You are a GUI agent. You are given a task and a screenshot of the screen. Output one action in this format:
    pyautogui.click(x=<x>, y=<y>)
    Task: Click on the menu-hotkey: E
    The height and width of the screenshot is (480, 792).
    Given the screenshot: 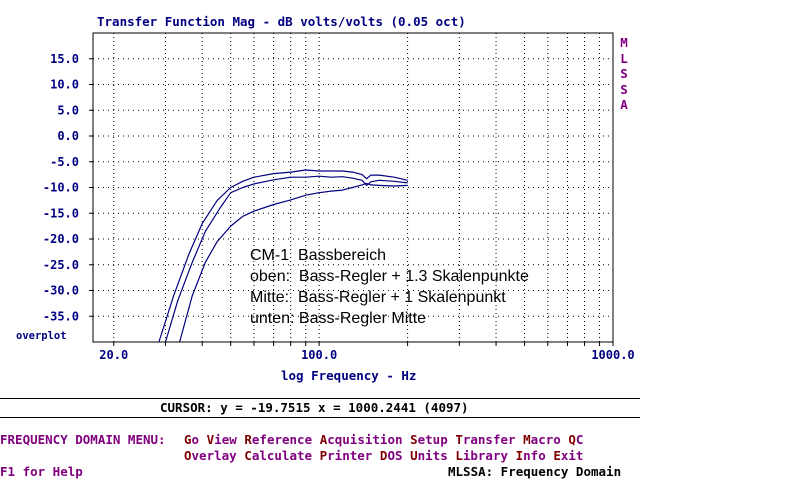 What is the action you would take?
    pyautogui.click(x=557, y=455)
    